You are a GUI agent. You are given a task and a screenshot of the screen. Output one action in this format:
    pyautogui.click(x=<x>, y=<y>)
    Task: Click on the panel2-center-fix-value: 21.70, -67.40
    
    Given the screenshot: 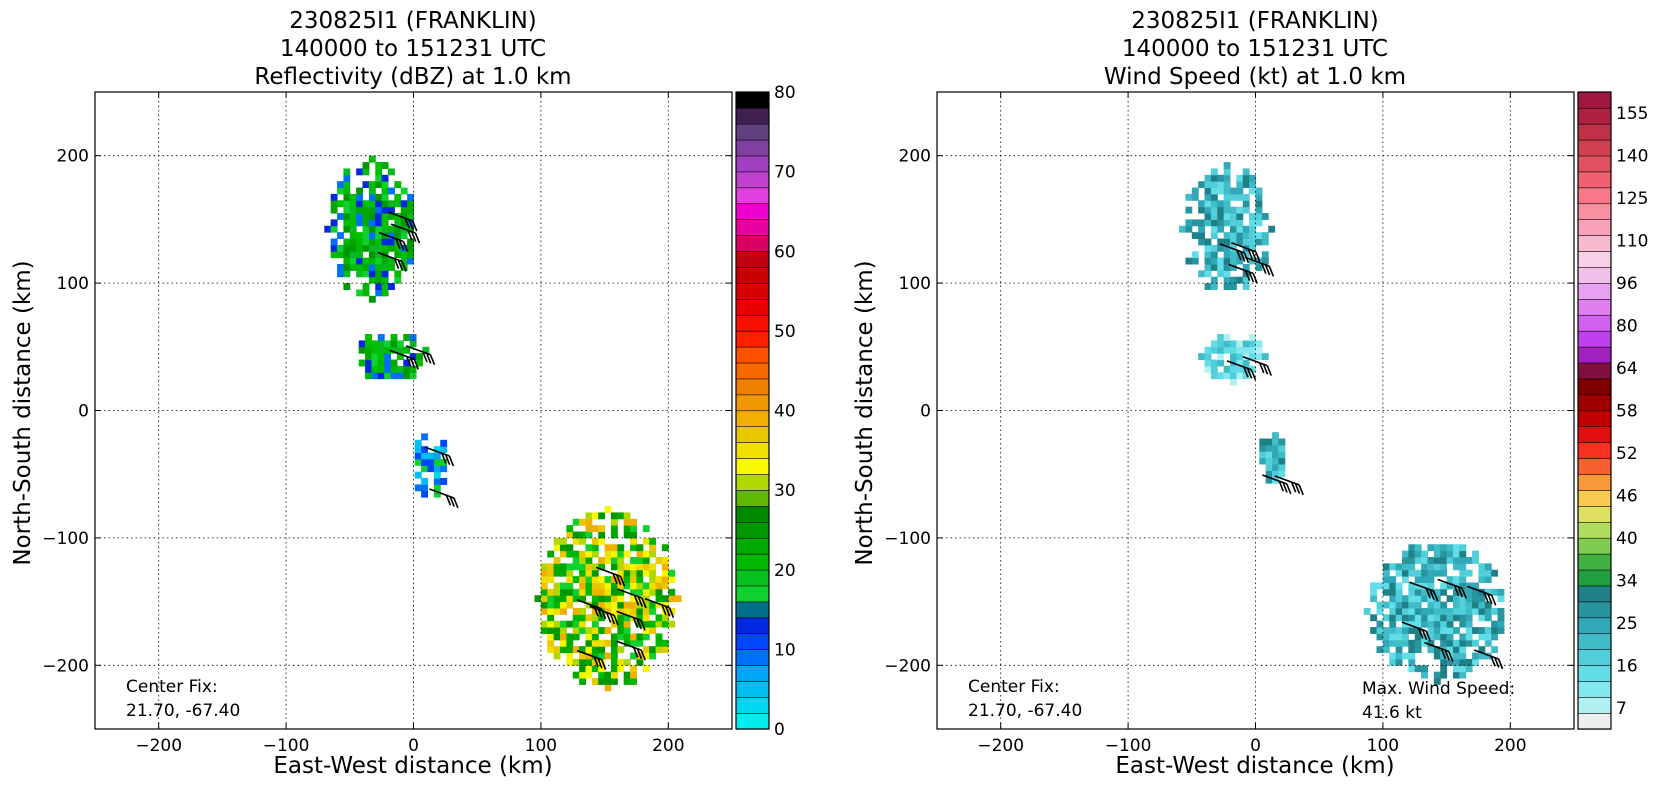 What is the action you would take?
    pyautogui.click(x=1025, y=711)
    